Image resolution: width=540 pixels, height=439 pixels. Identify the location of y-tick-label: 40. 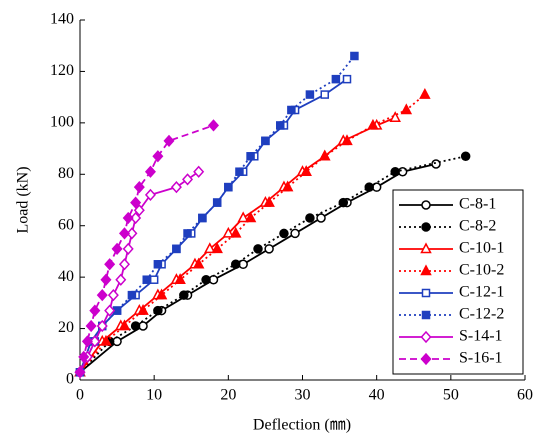
(66, 276).